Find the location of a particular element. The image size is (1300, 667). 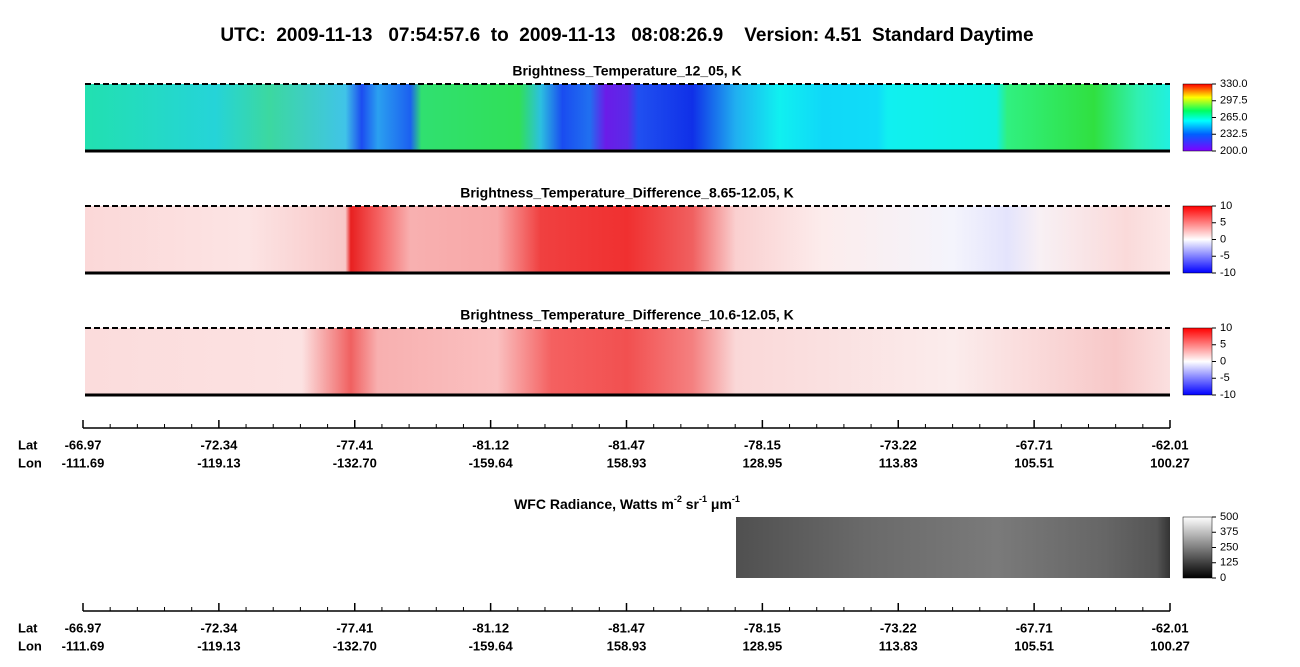

panel-title: Brightness_Temperature_12_05, K is located at coordinates (626, 71).